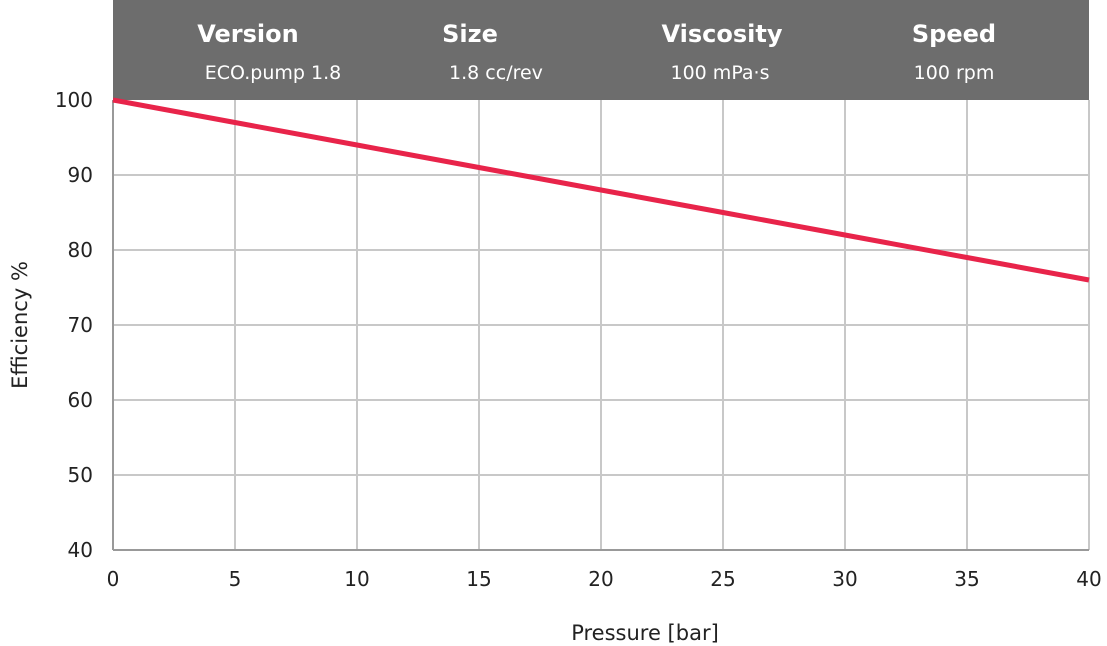  What do you see at coordinates (74, 100) in the screenshot?
I see `y-tick-label: 100` at bounding box center [74, 100].